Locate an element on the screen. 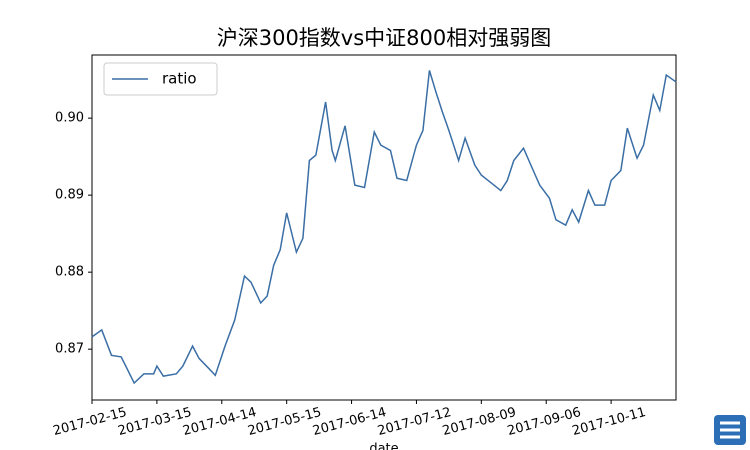 The image size is (750, 450). y-tick-label: 0.90 is located at coordinates (69, 118).